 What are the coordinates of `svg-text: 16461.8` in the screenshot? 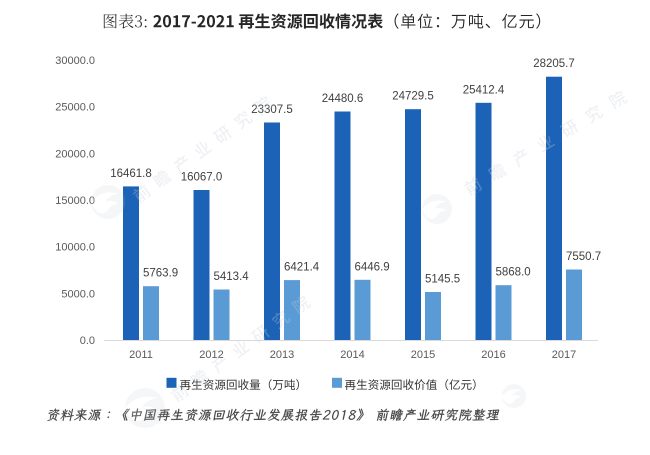 It's located at (131, 174).